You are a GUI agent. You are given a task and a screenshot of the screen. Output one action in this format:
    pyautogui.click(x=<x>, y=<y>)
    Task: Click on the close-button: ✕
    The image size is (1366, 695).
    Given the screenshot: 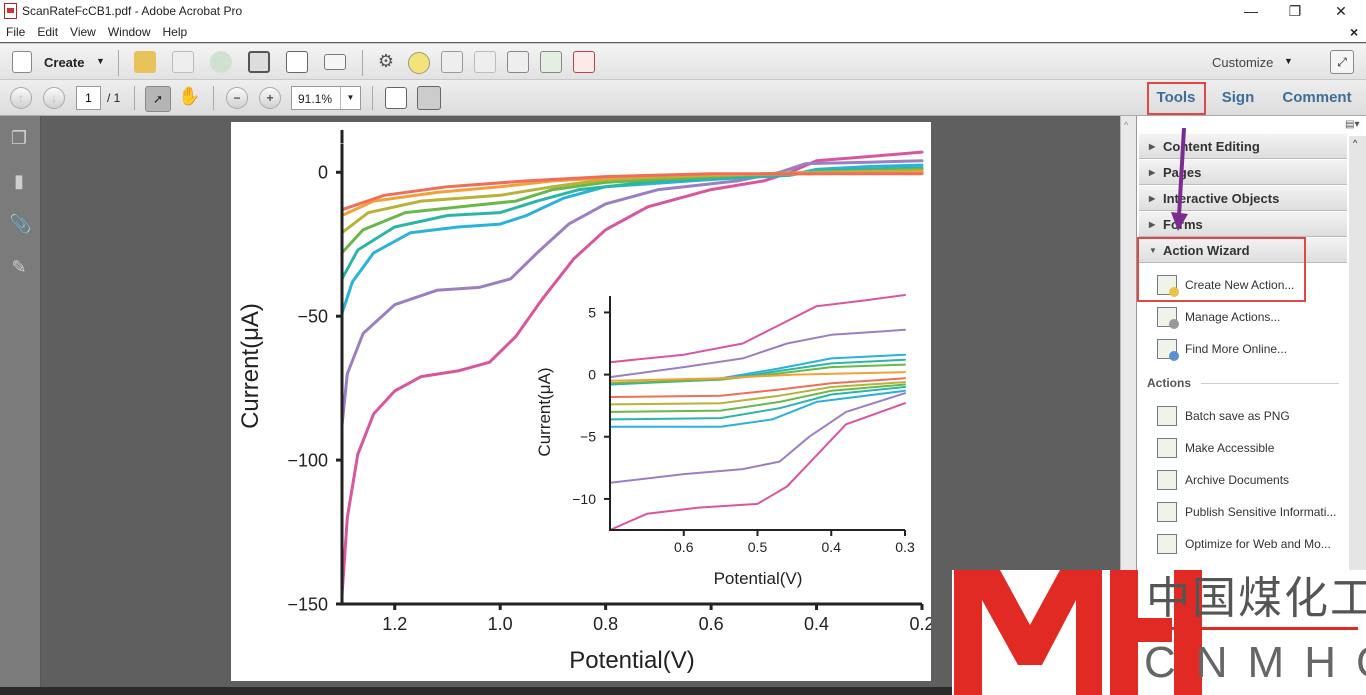 What is the action you would take?
    pyautogui.click(x=1341, y=11)
    